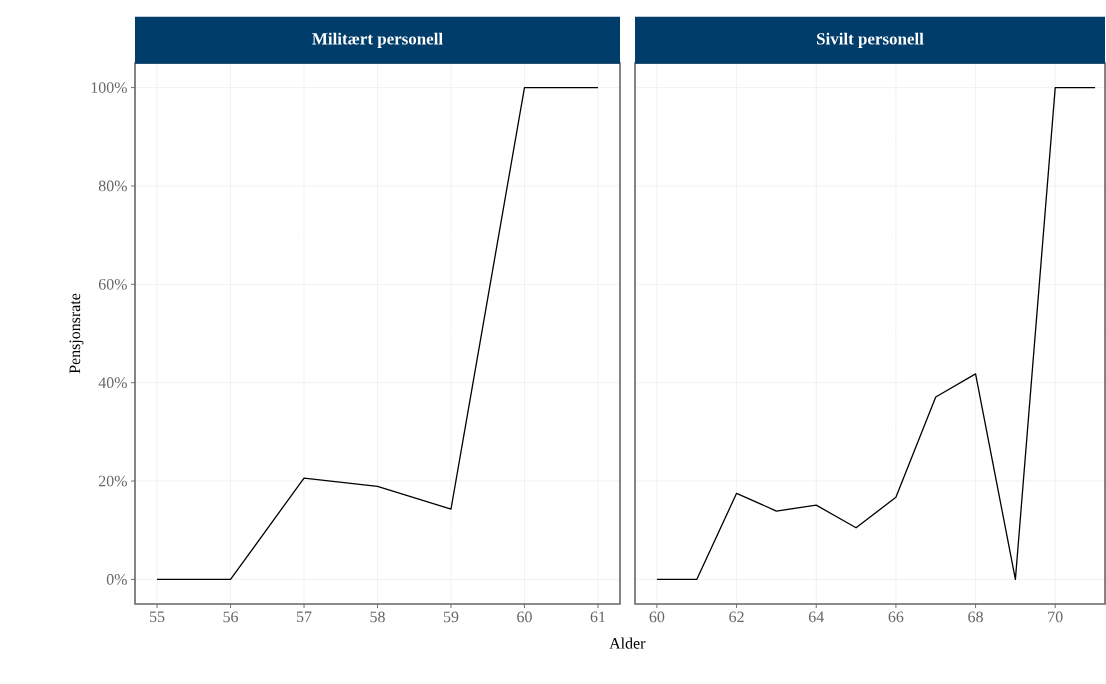  I want to click on x-tick-label: 56, so click(231, 617).